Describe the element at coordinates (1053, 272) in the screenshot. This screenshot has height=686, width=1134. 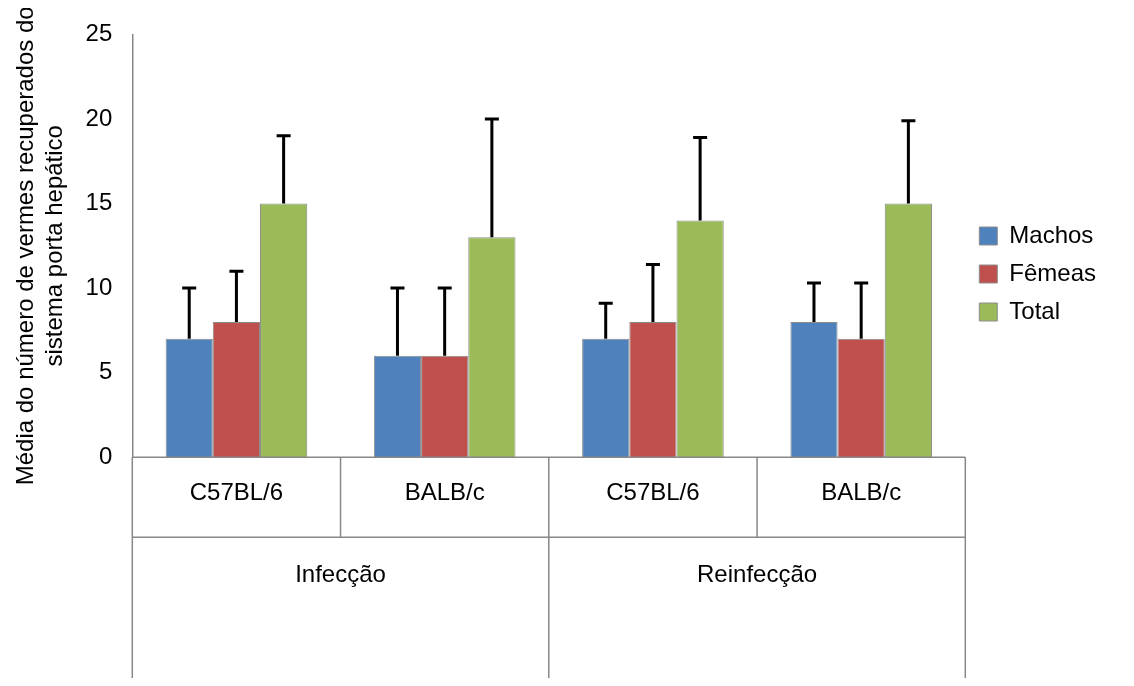
I see `legend-label: Fêmeas` at that location.